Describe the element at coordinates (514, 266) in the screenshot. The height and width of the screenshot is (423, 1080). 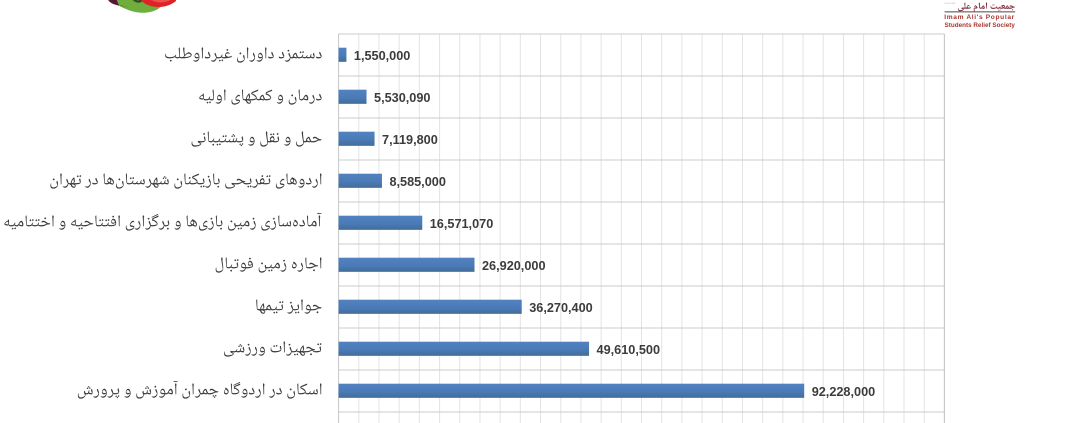
I see `svg-text: 26,920,000` at that location.